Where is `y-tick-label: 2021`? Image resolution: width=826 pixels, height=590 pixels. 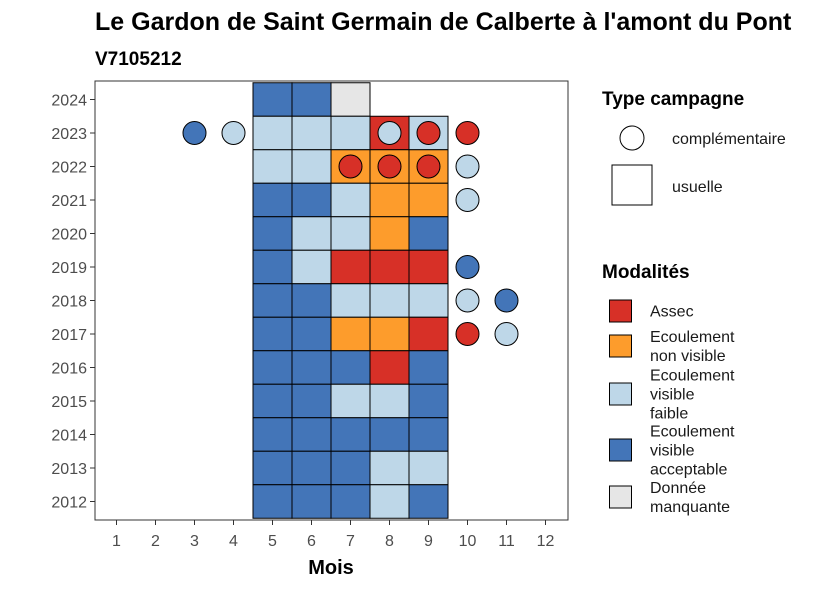
y-tick-label: 2021 is located at coordinates (69, 201).